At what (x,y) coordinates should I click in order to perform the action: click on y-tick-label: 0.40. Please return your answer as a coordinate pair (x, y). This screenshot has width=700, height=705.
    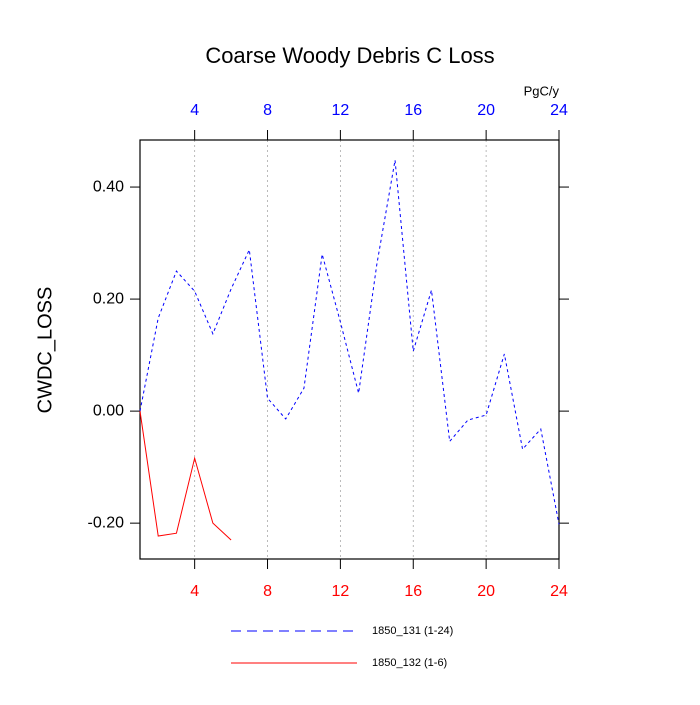
    Looking at the image, I should click on (108, 186).